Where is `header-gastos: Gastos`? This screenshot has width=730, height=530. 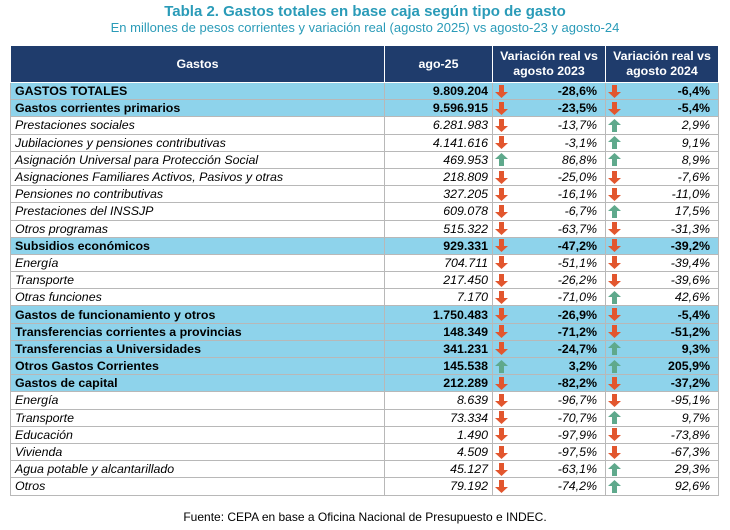 header-gastos: Gastos is located at coordinates (197, 64).